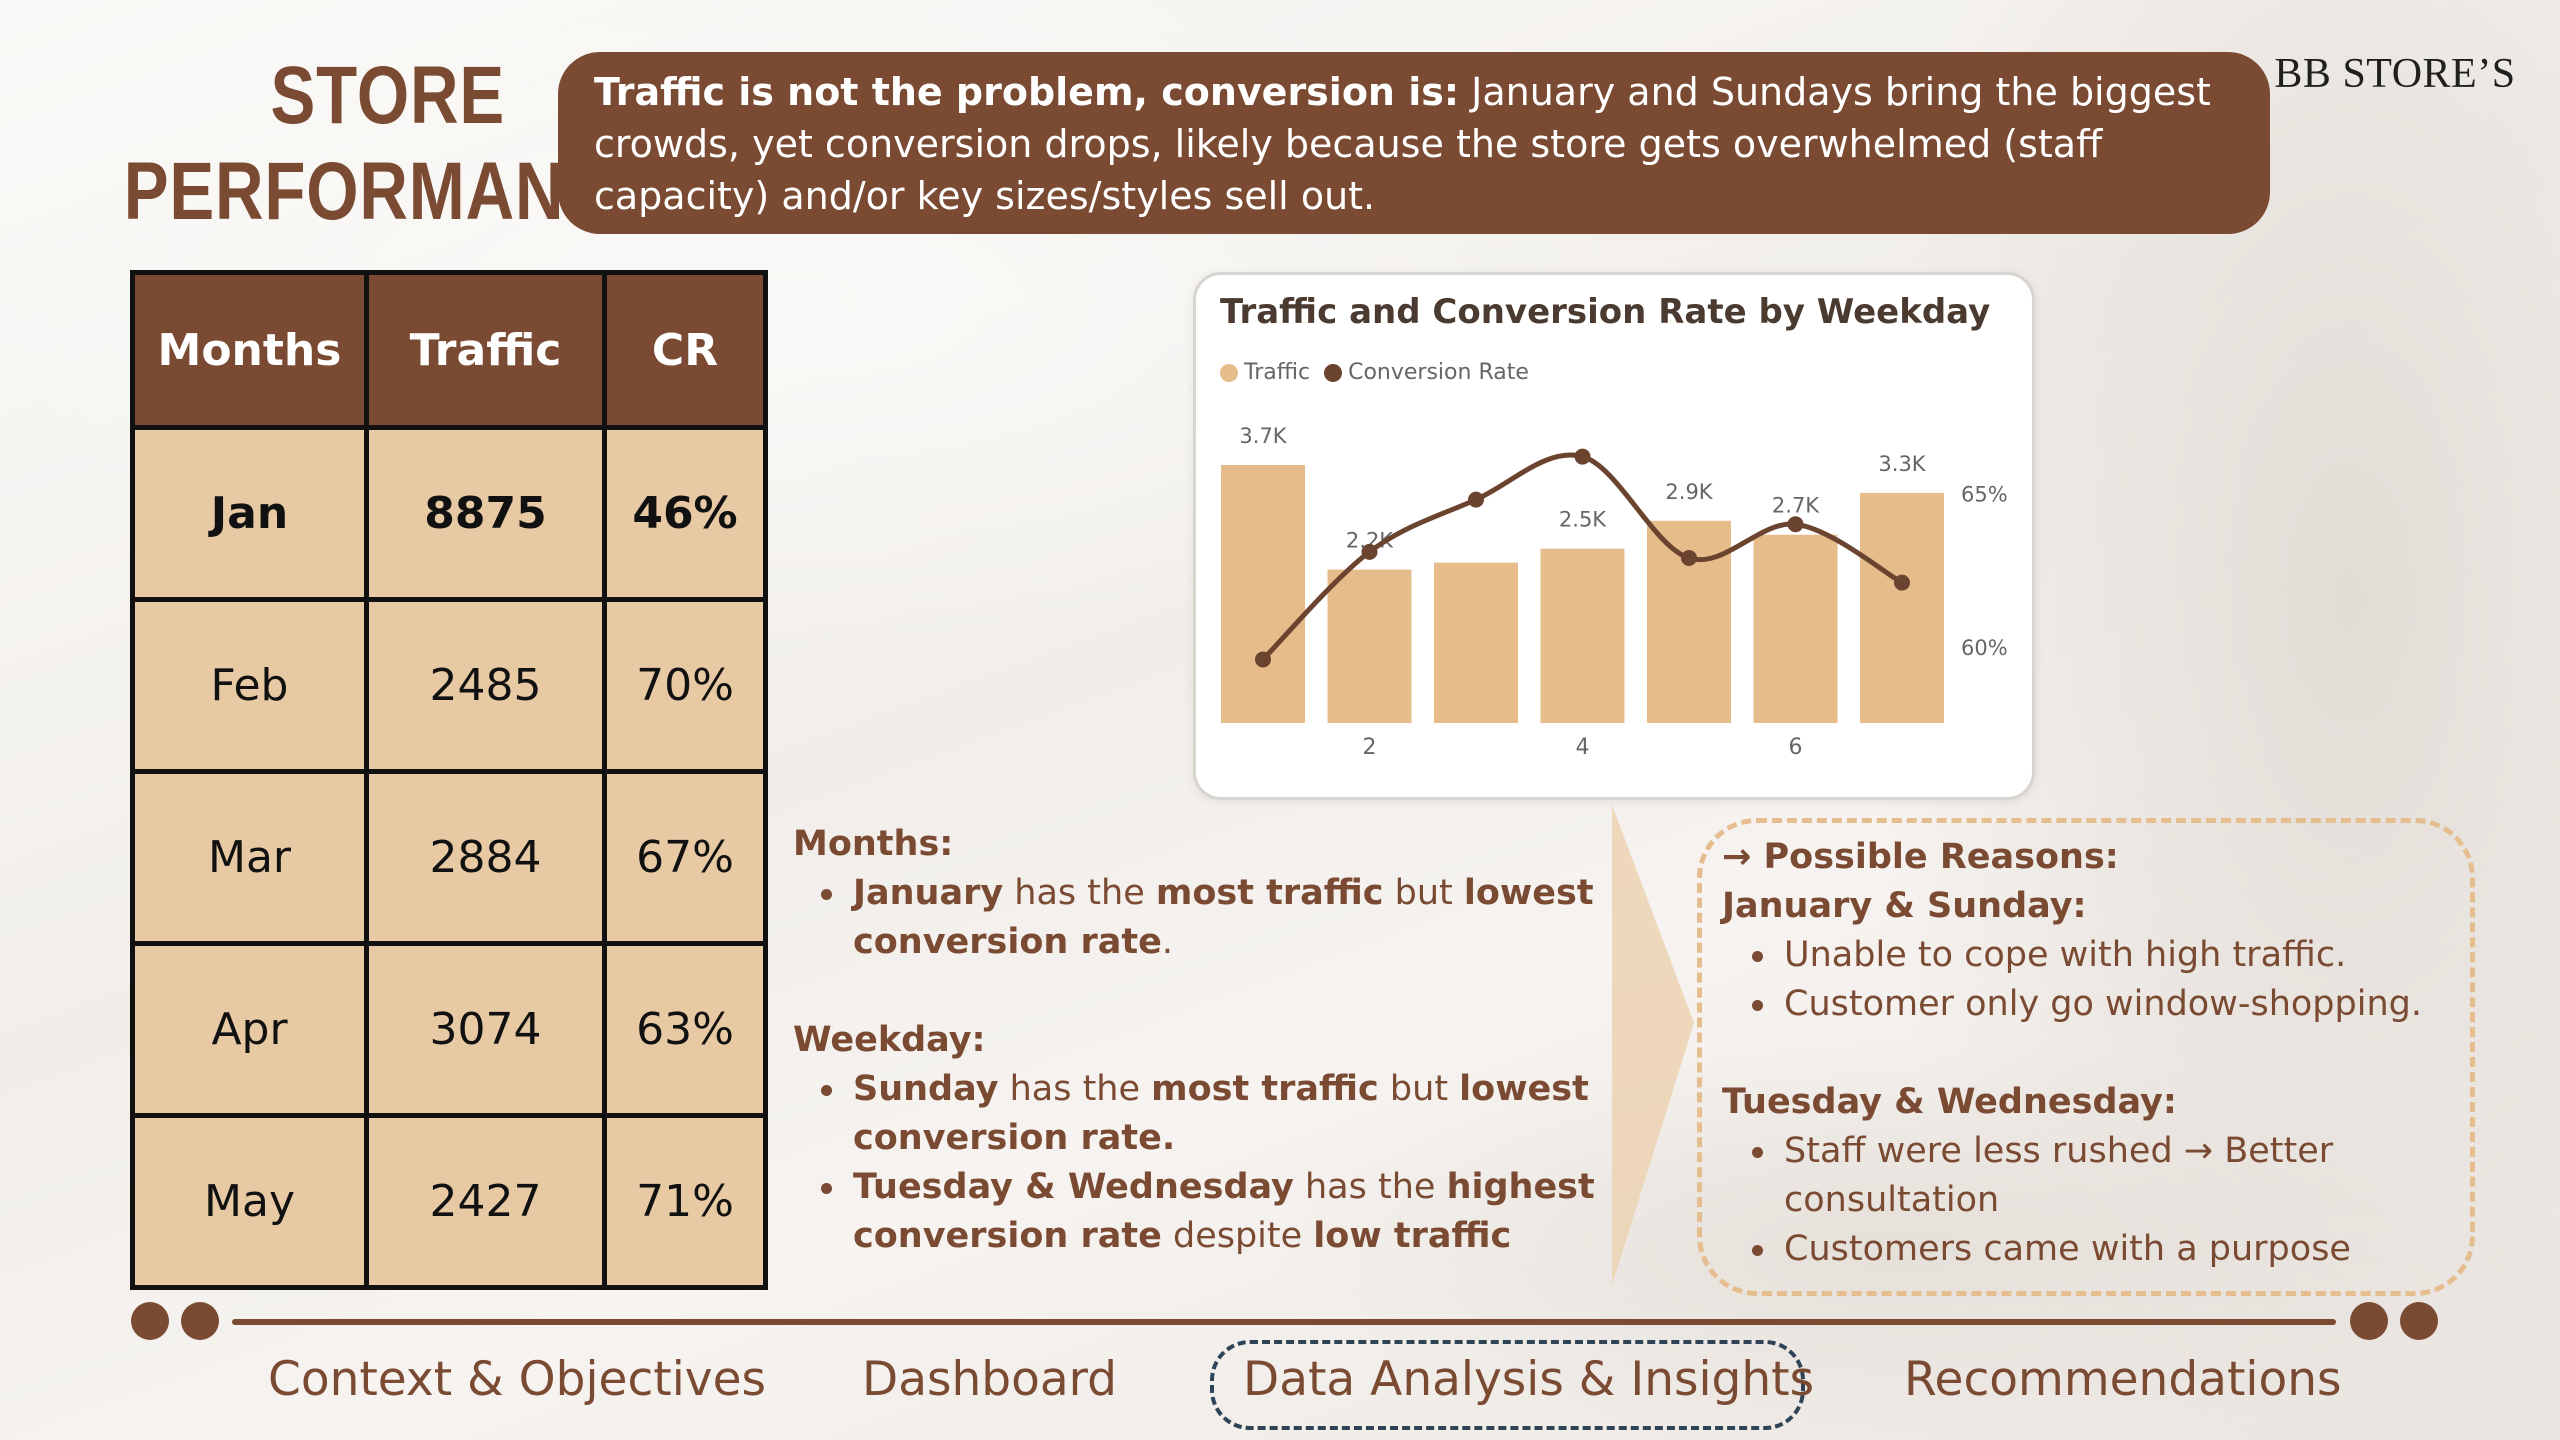  I want to click on table-row: Jan 8875 46%, so click(449, 513).